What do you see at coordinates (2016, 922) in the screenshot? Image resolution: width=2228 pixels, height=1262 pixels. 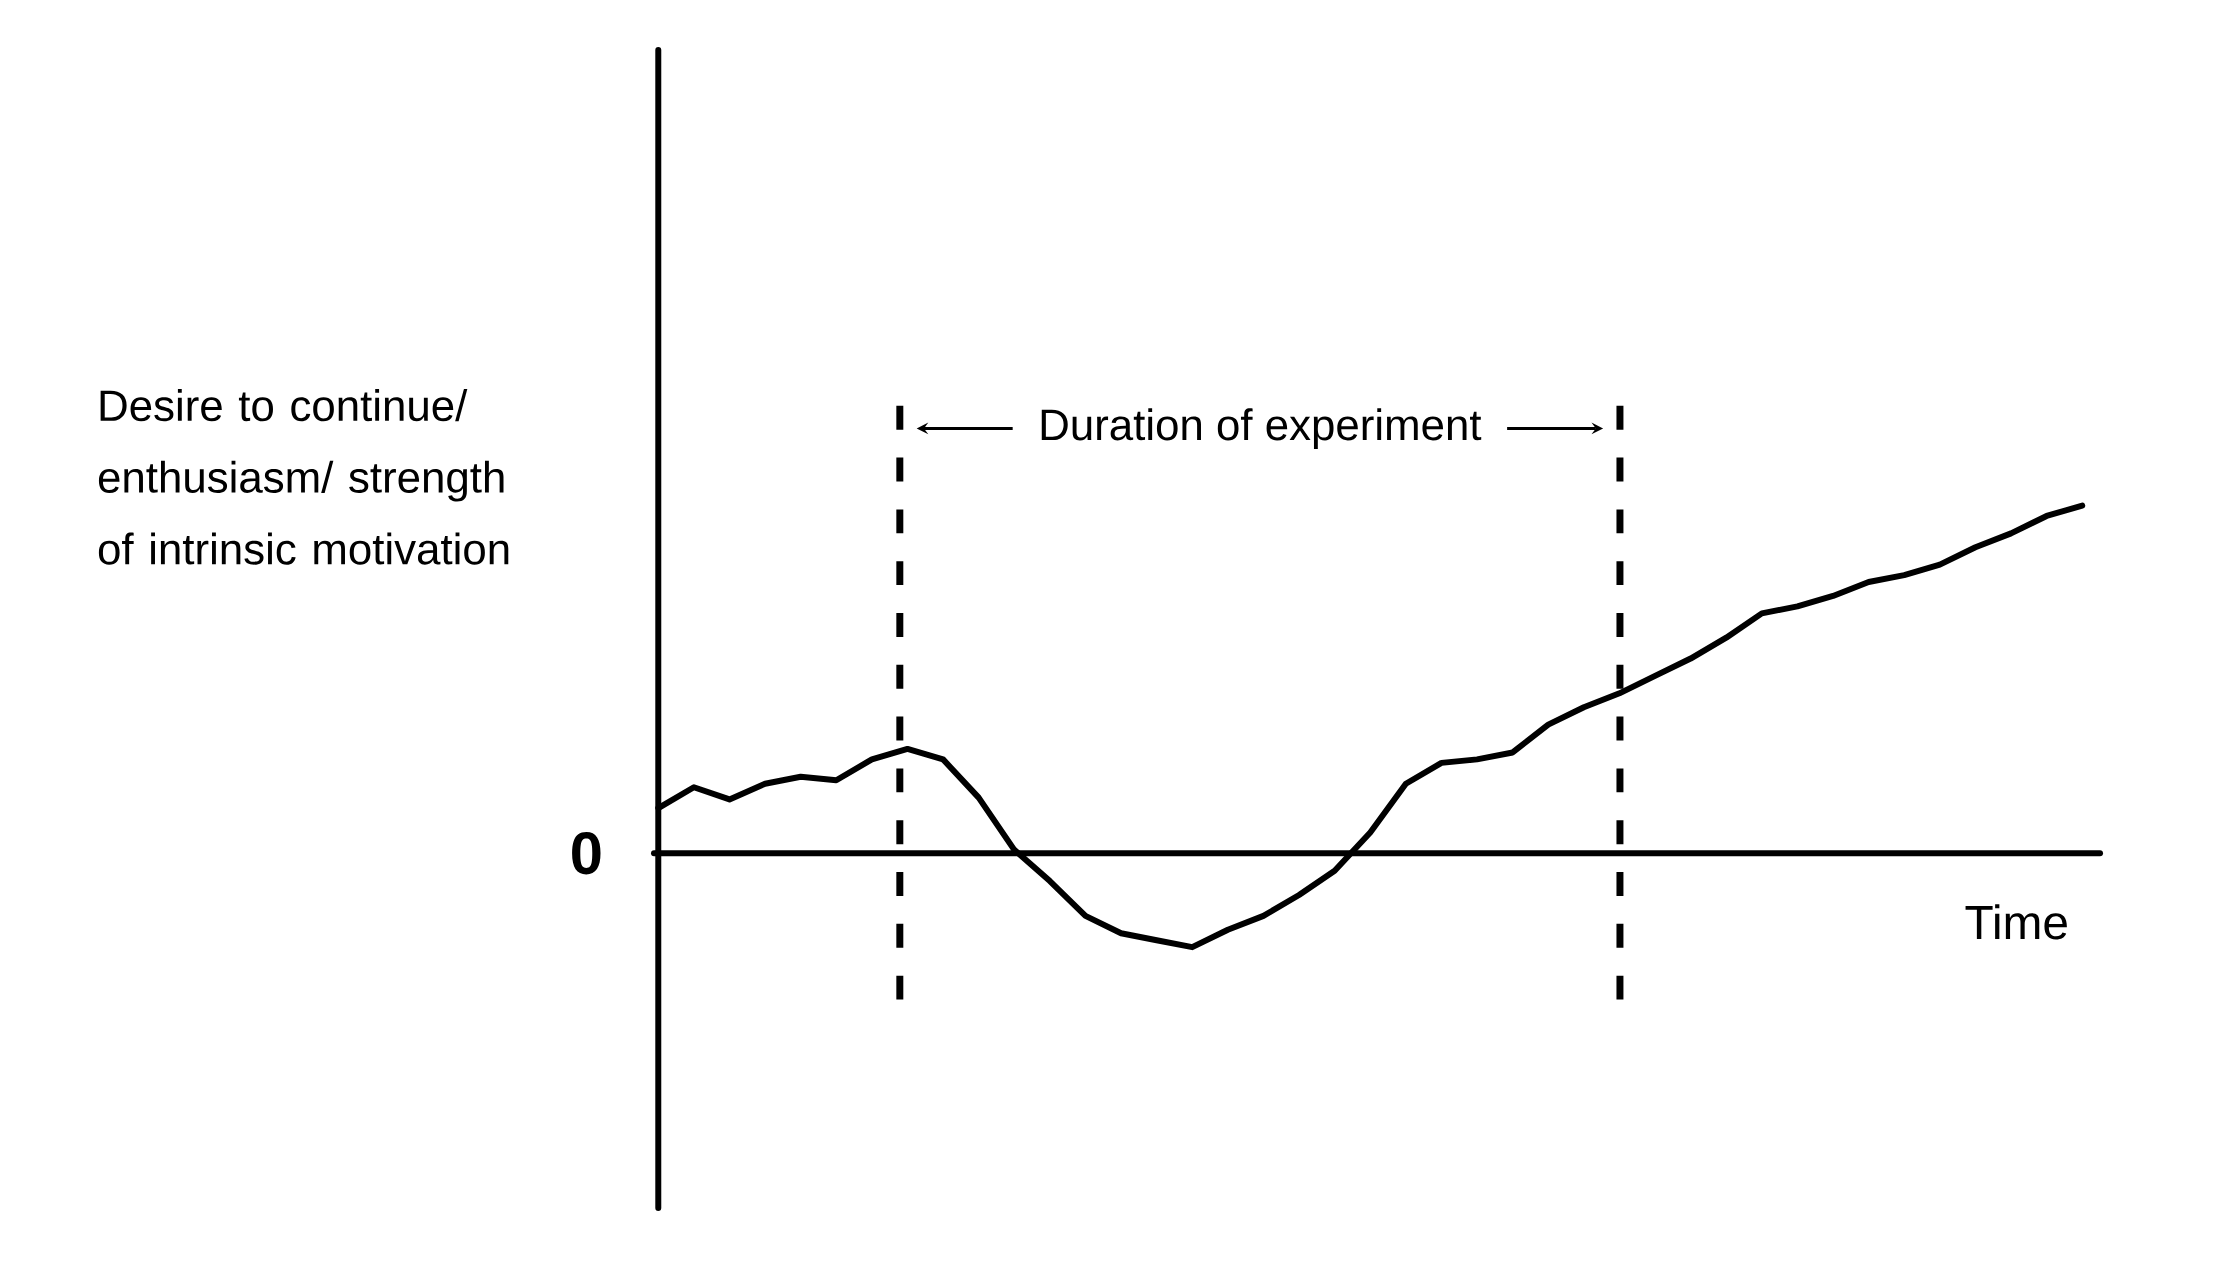 I see `x-axis-title: Time` at bounding box center [2016, 922].